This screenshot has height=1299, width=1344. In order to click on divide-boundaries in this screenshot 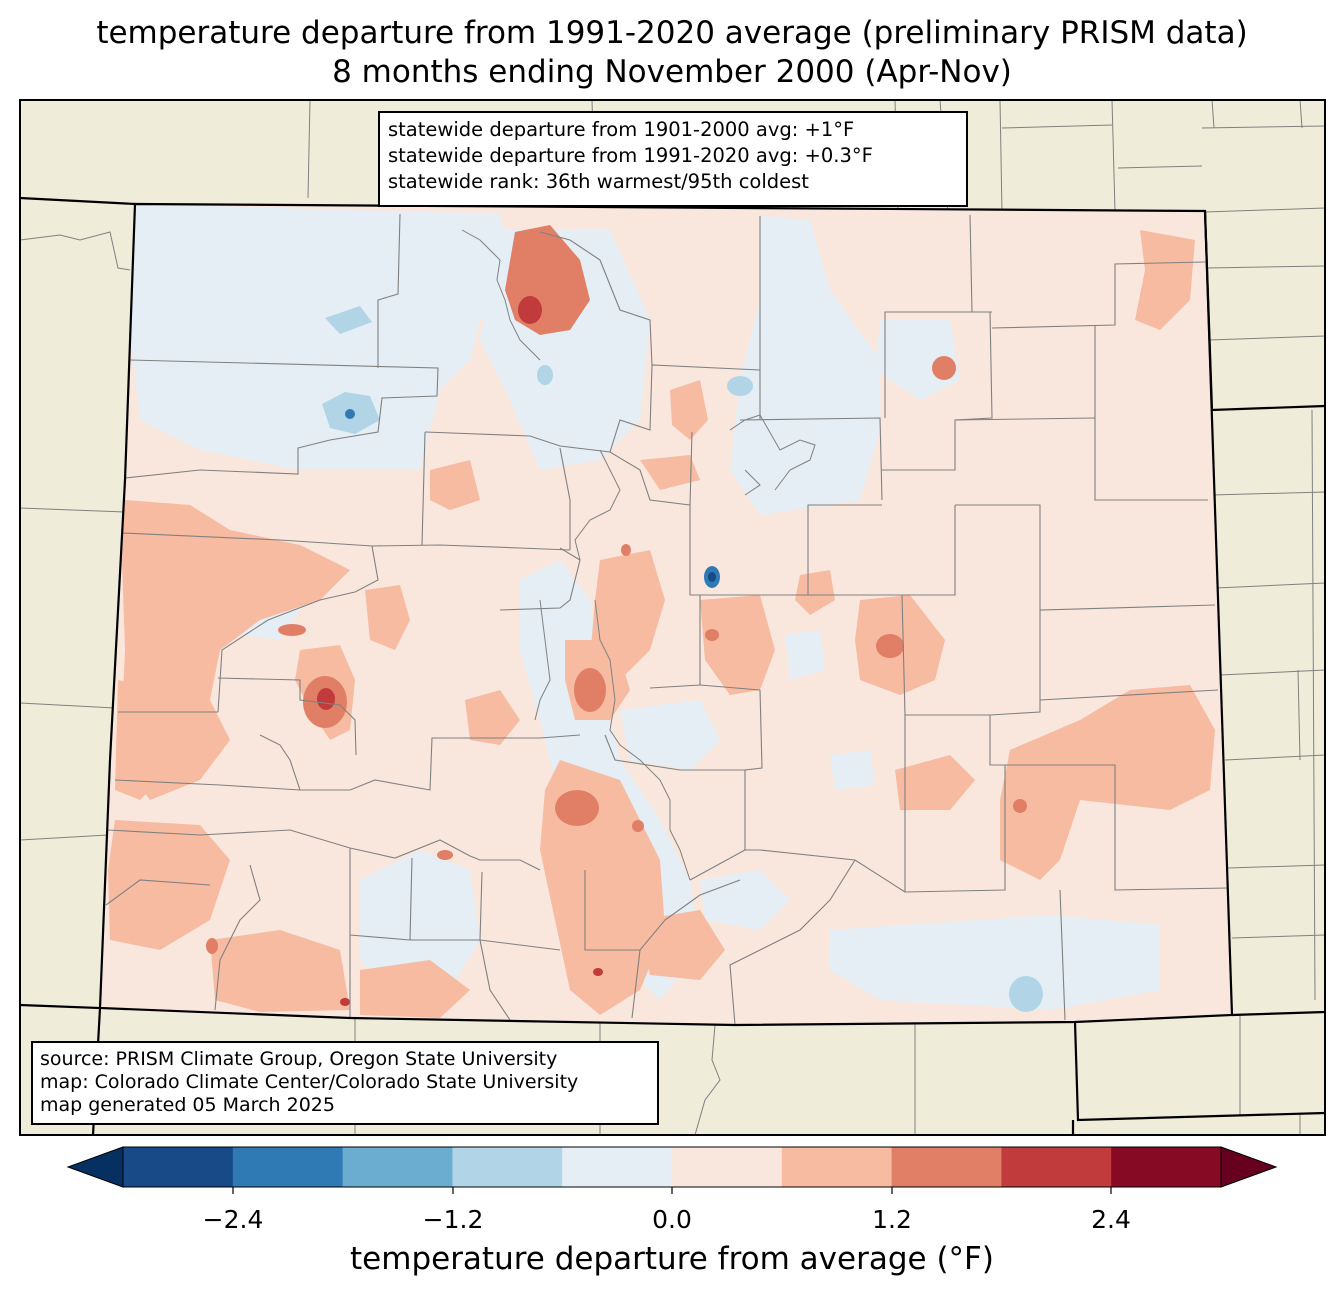, I will do `click(638, 555)`.